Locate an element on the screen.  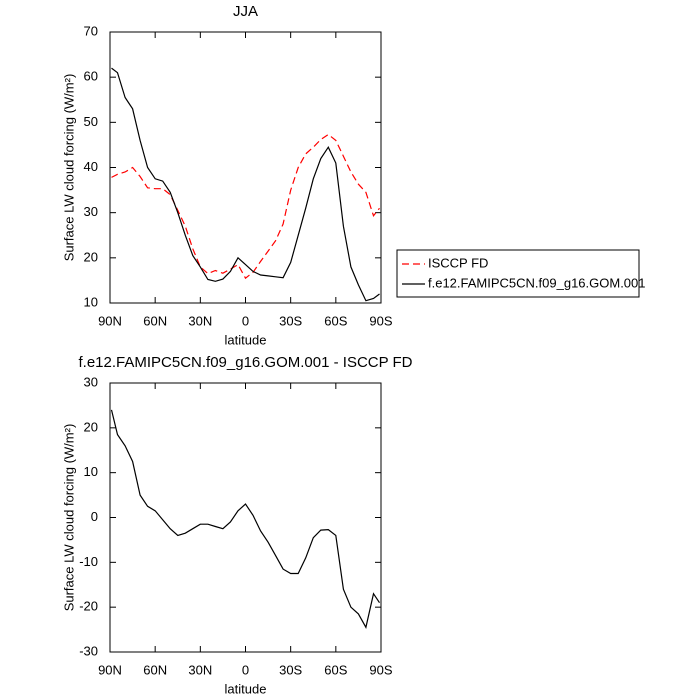
y-tick-label: 60 is located at coordinates (91, 76).